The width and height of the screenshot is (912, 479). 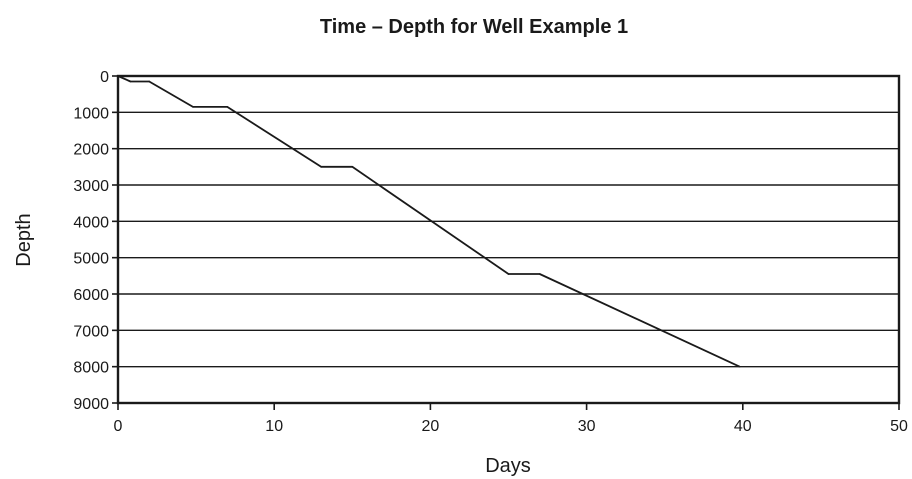 I want to click on y-tick-label: 2000, so click(x=91, y=150).